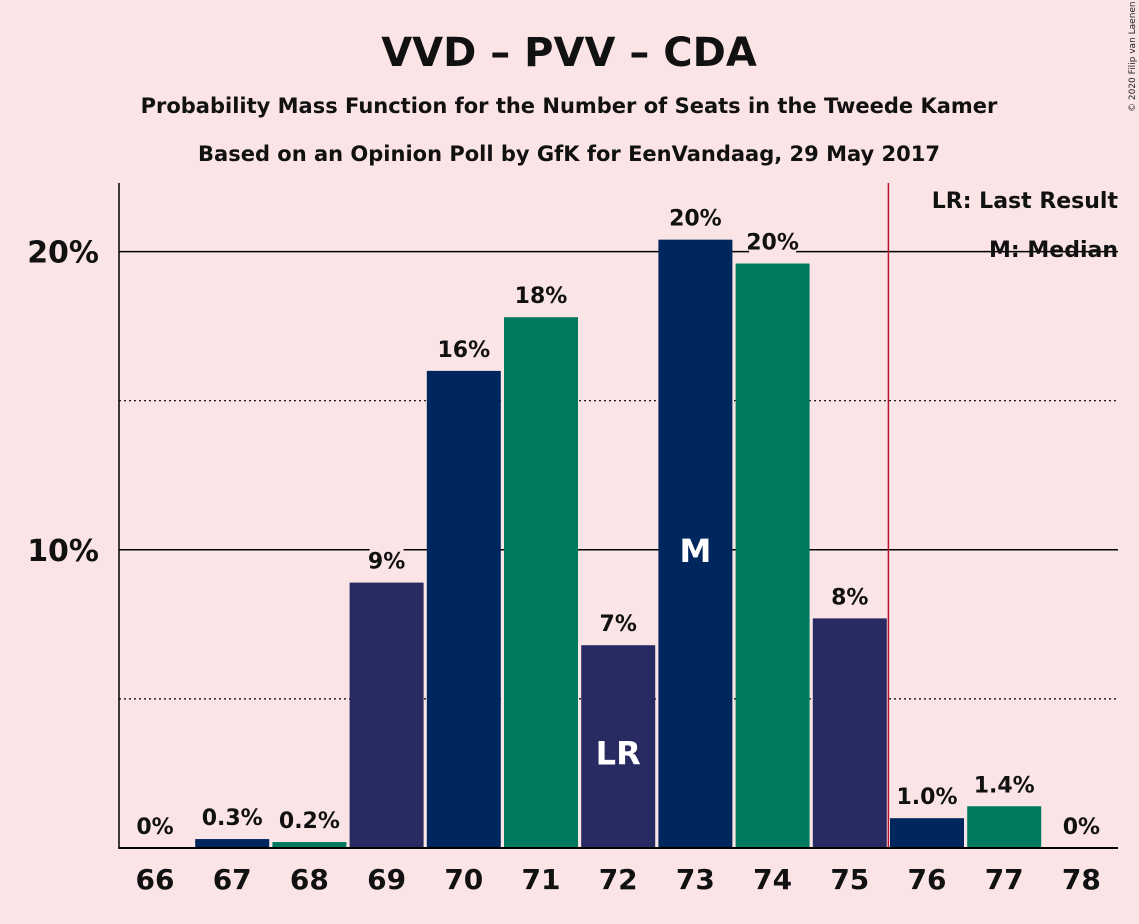 The height and width of the screenshot is (924, 1139). I want to click on data-label-75: 8%, so click(849, 597).